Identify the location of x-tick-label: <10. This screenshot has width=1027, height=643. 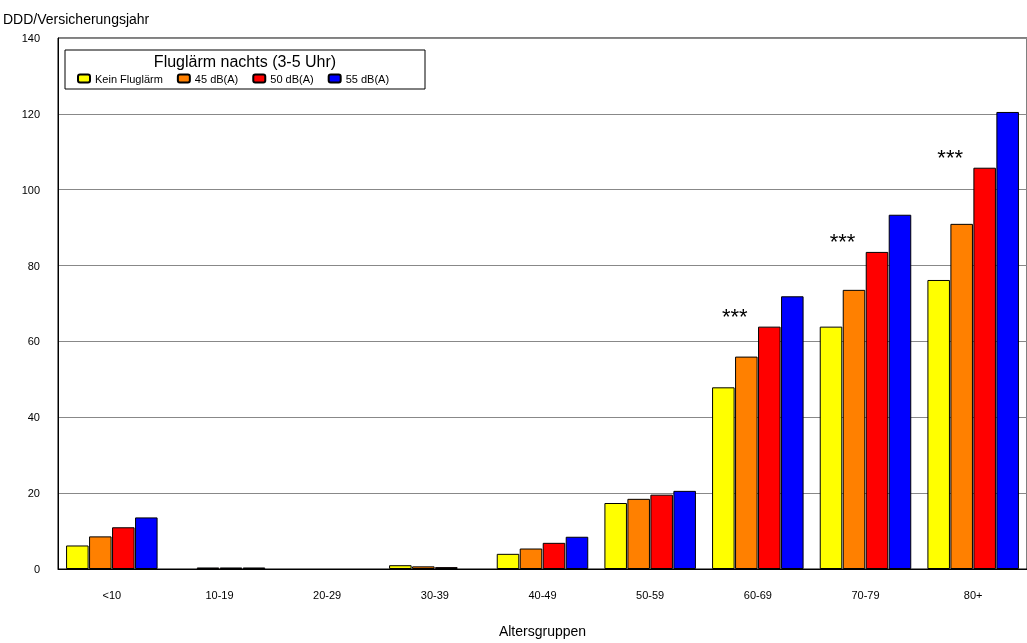
(112, 594).